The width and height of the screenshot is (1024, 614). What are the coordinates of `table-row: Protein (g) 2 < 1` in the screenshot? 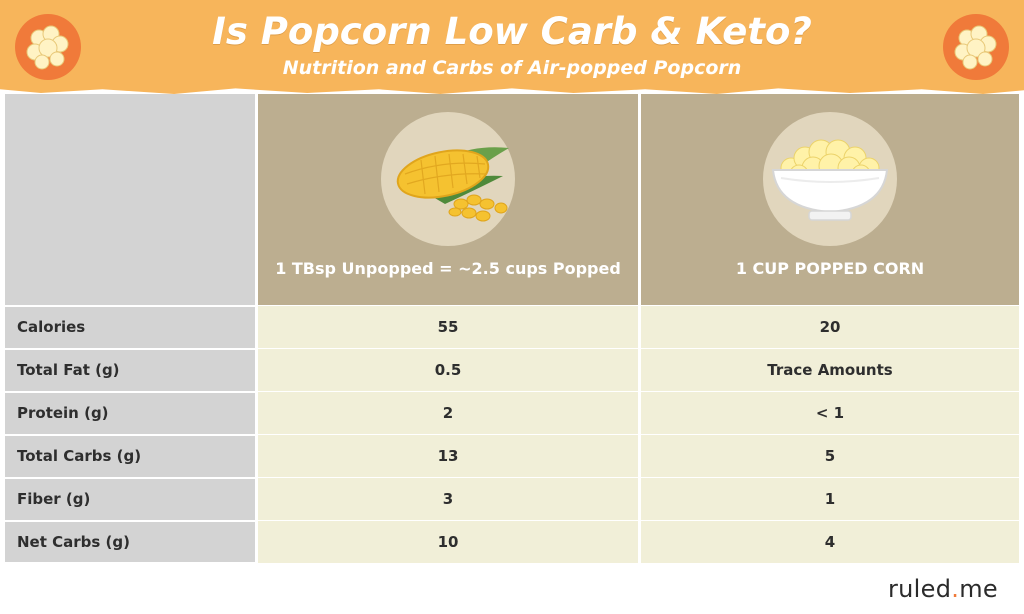 It's located at (512, 413).